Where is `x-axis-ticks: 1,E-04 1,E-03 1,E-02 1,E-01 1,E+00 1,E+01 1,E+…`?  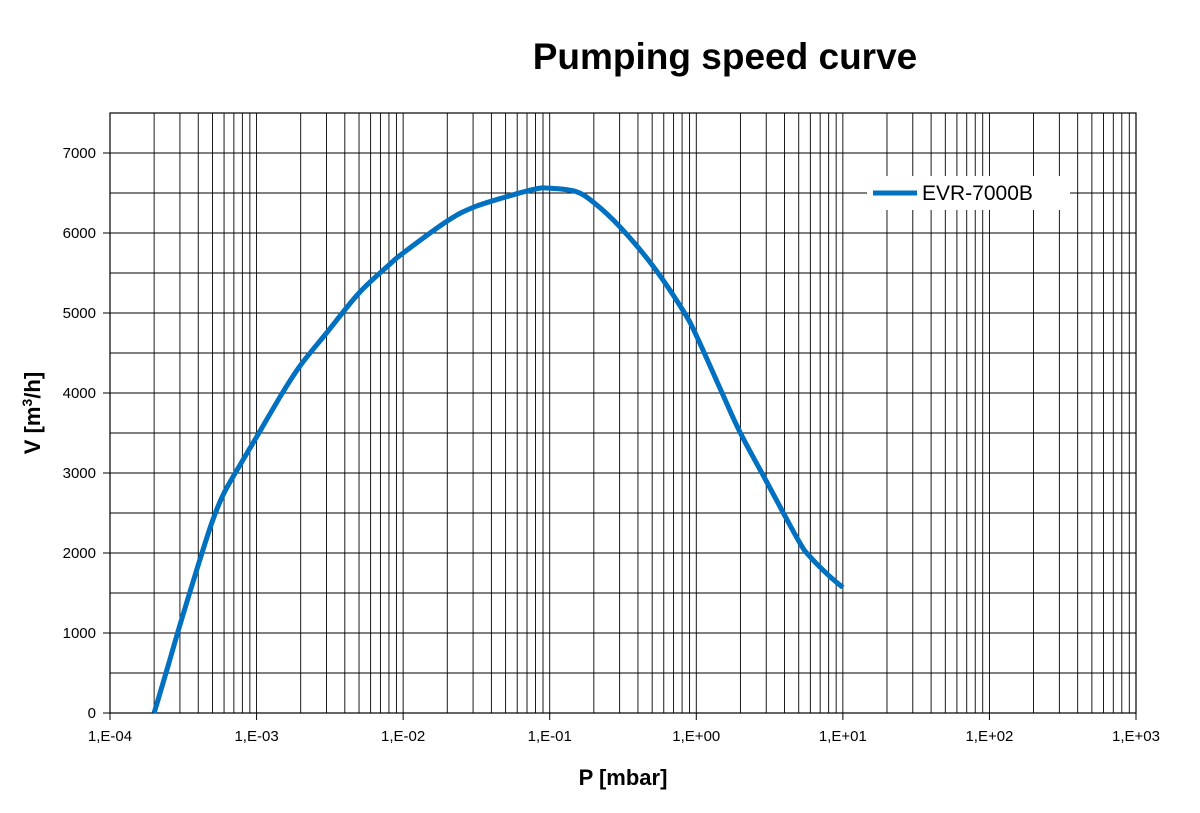 x-axis-ticks: 1,E-04 1,E-03 1,E-02 1,E-01 1,E+00 1,E+01 1,E+… is located at coordinates (624, 729).